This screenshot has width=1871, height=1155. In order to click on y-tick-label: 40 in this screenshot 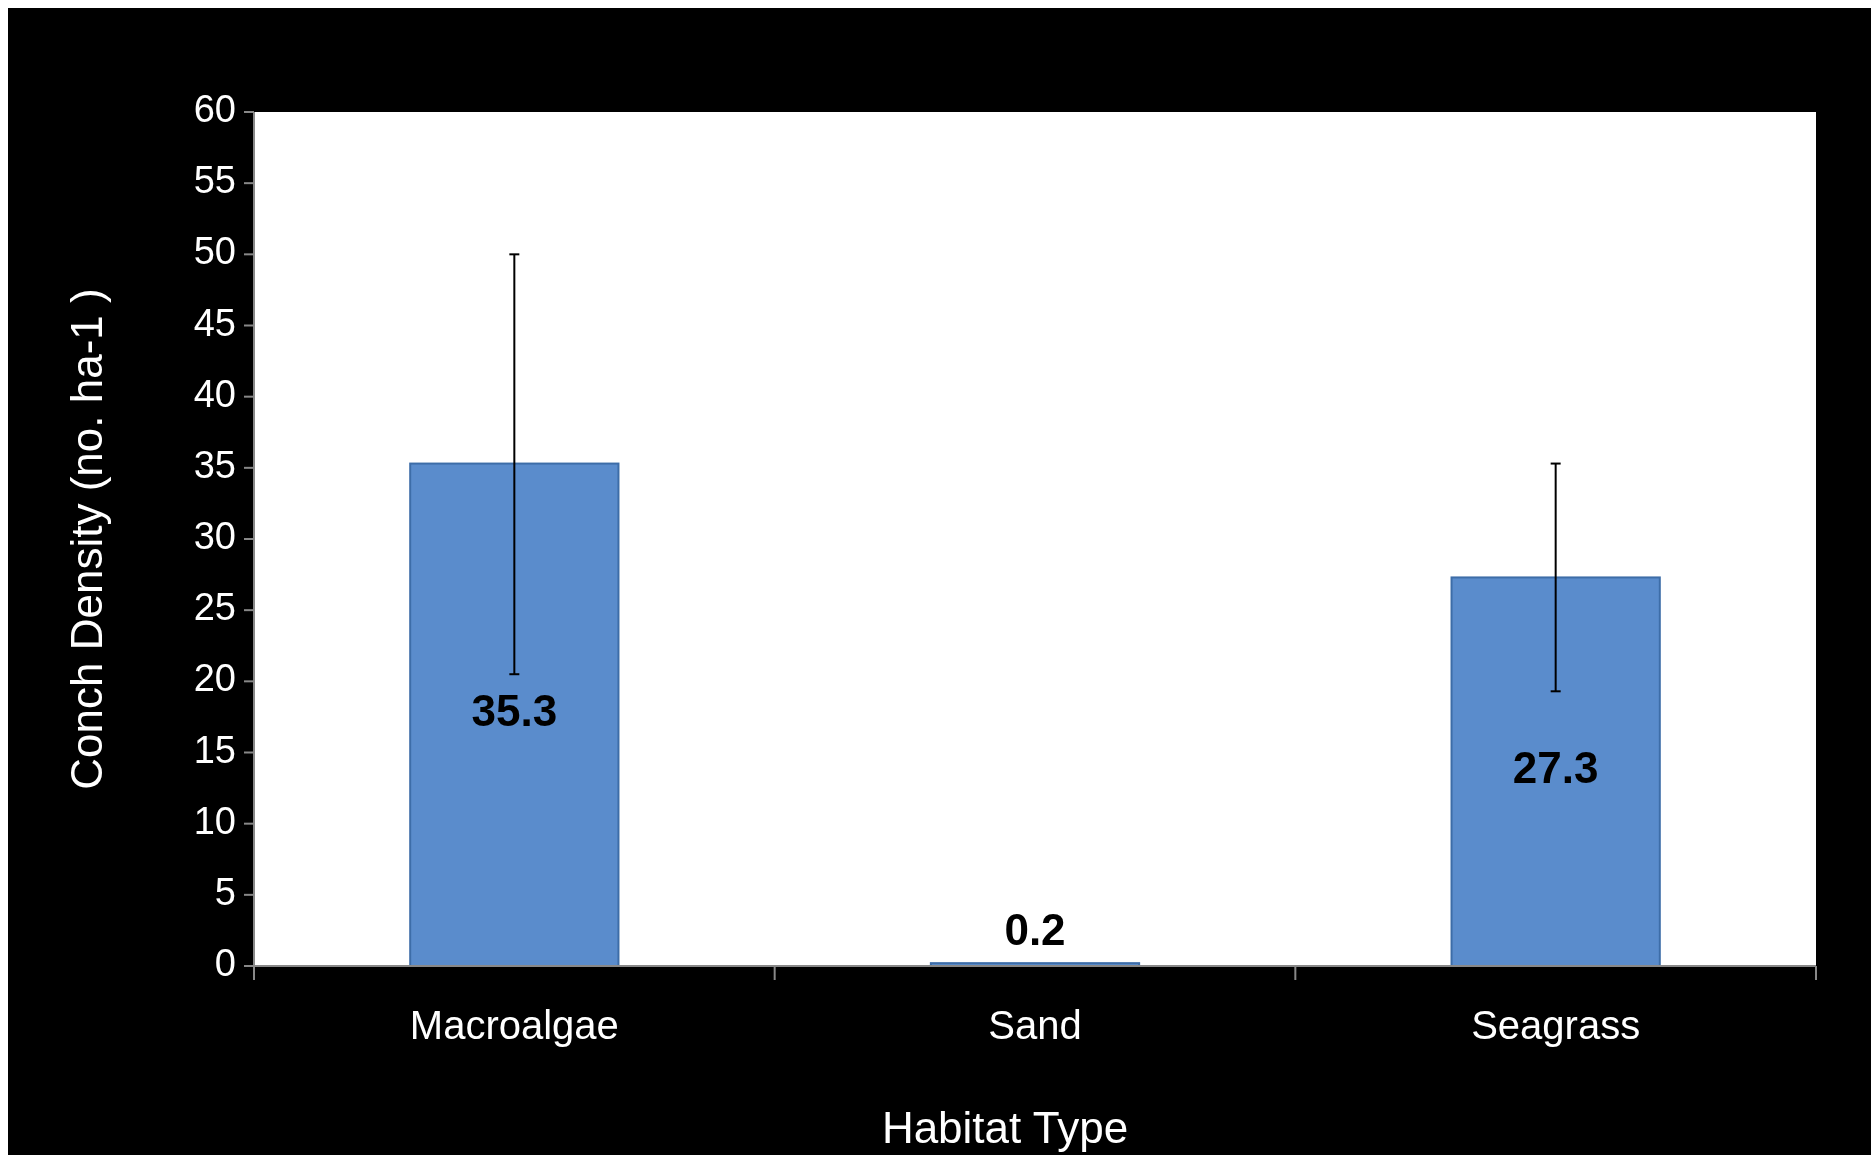, I will do `click(214, 393)`.